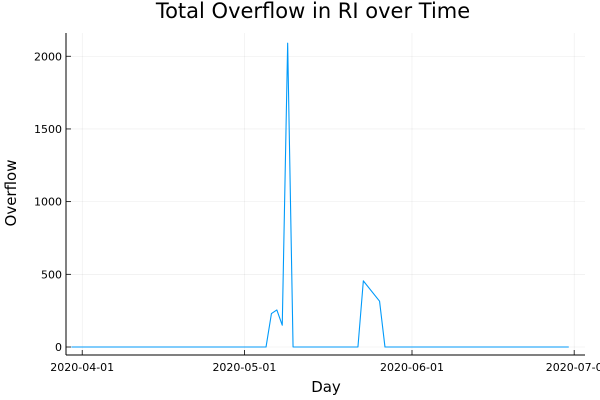 The image size is (600, 400). I want to click on y-tick-label: 1500, so click(48, 129).